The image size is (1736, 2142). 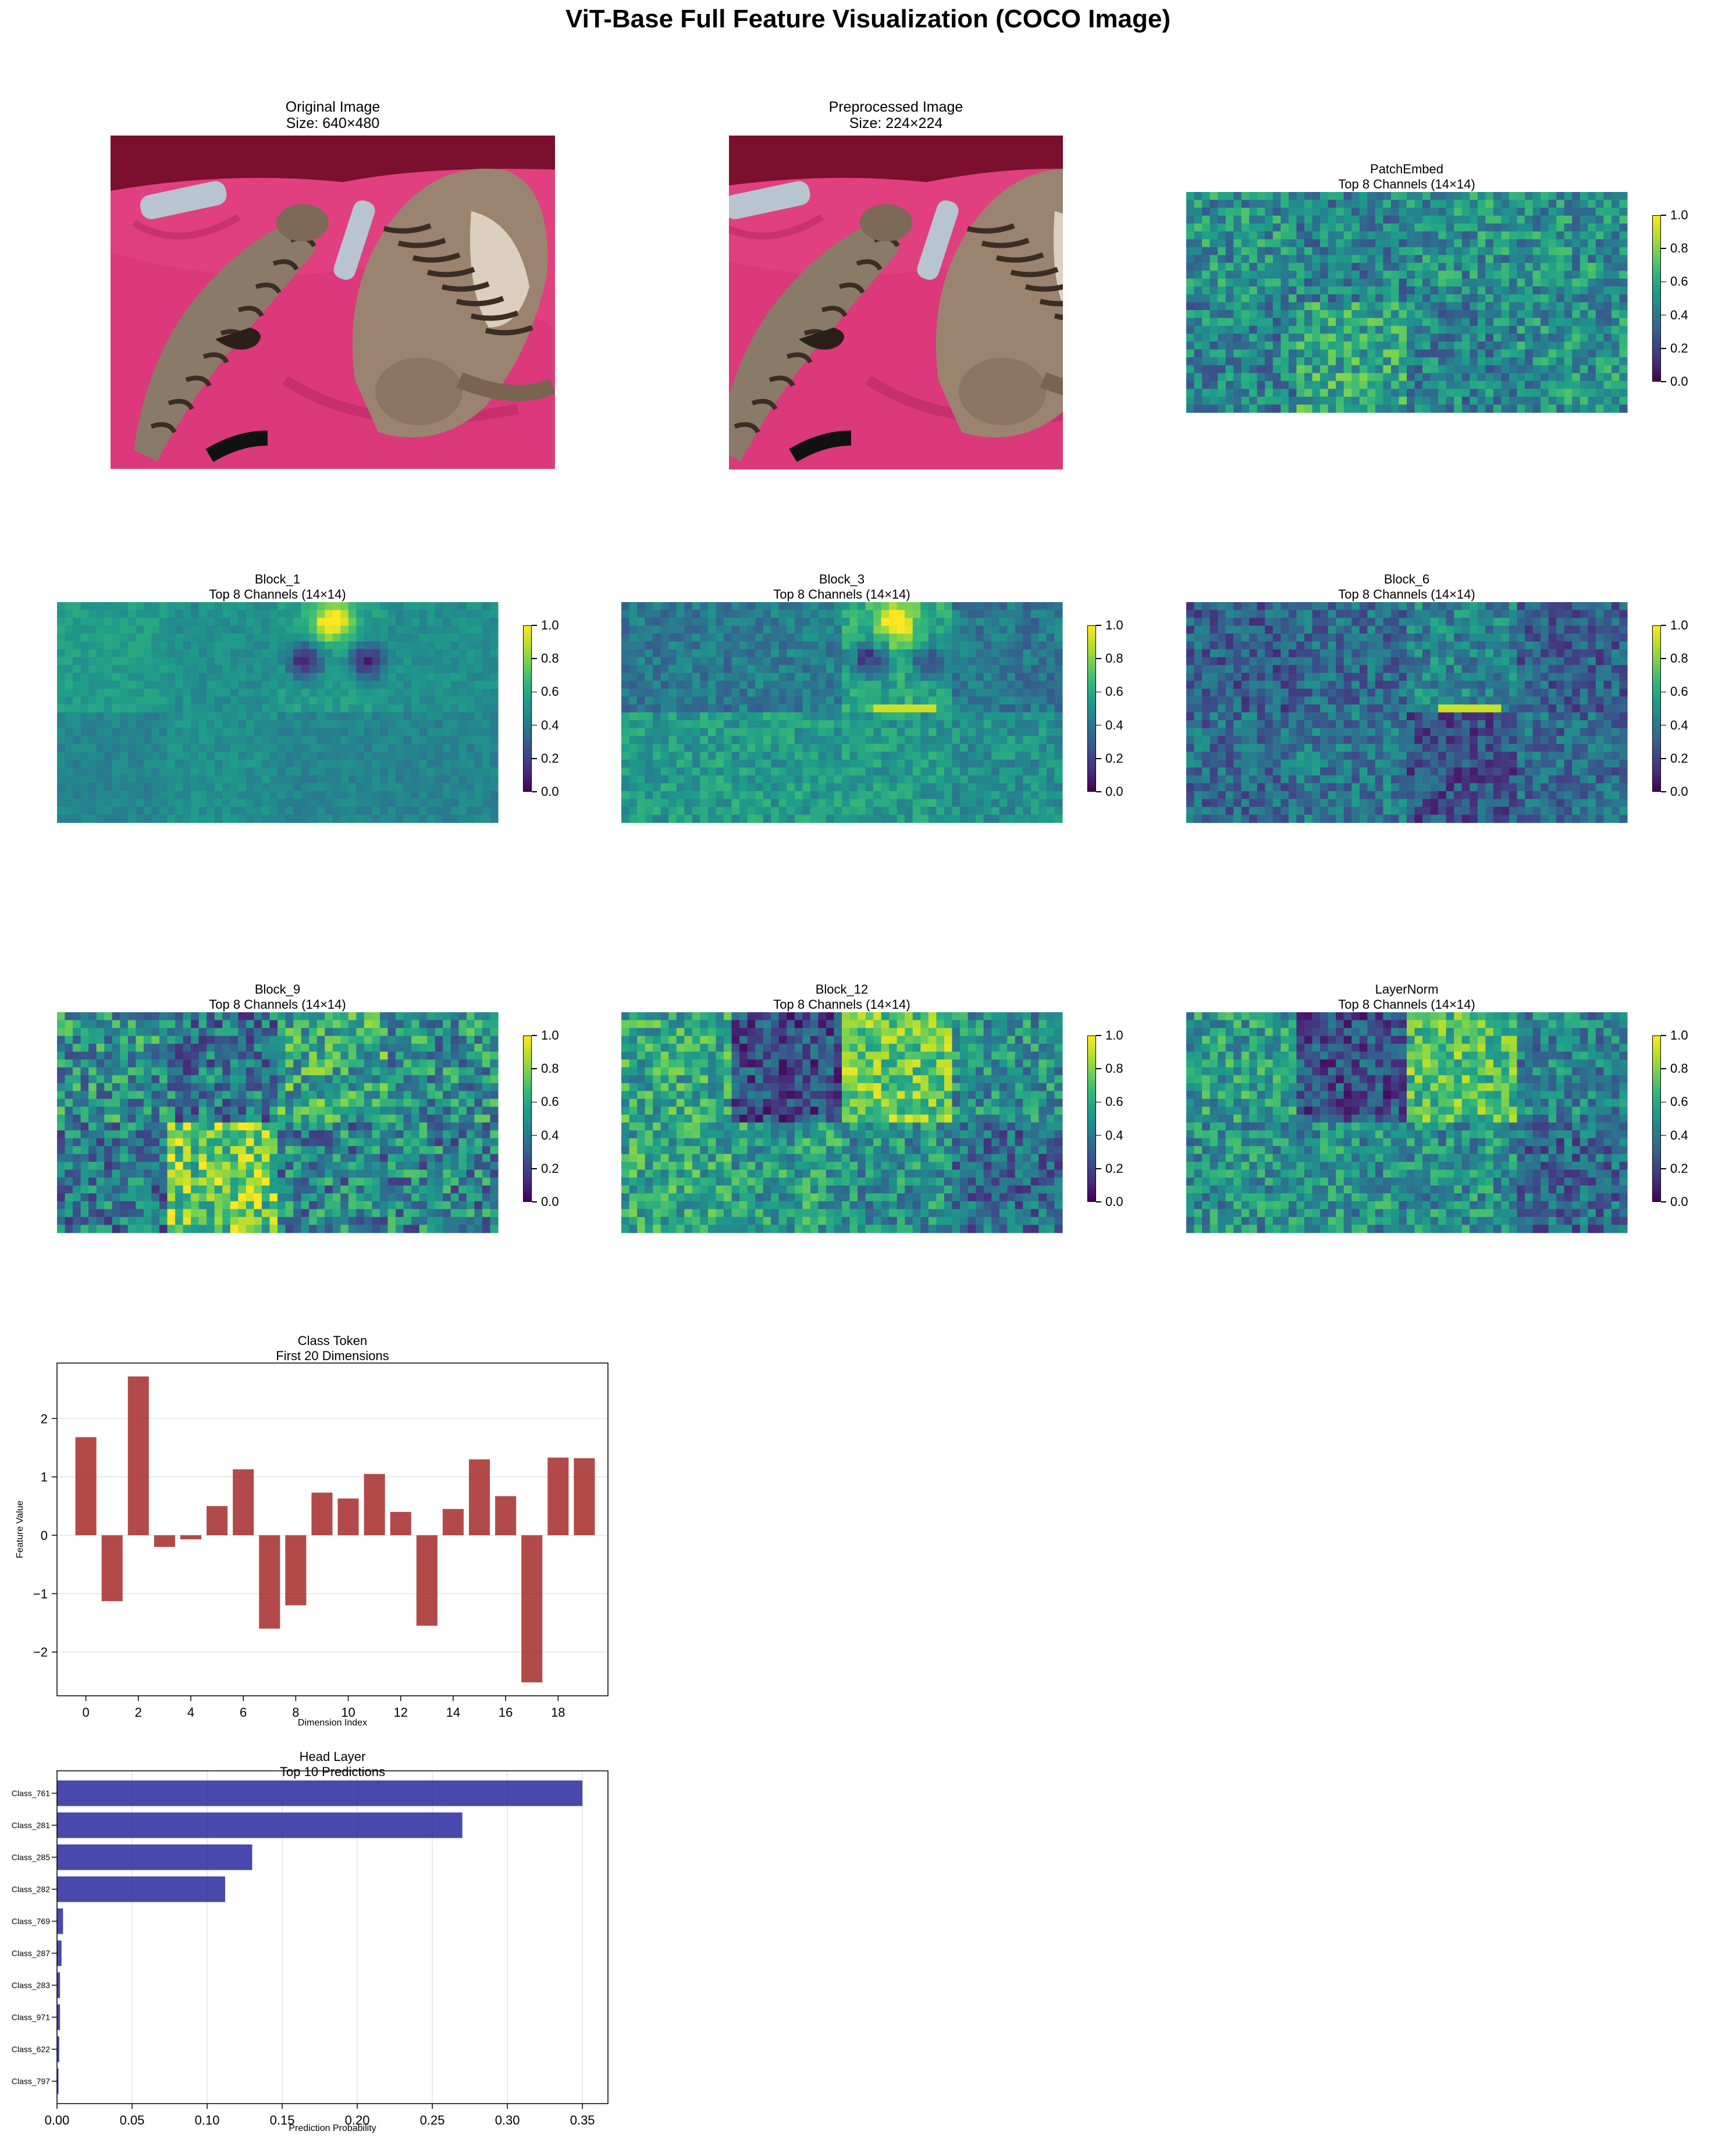 I want to click on colorbar-tick-3-4: 0.8, so click(x=1679, y=658).